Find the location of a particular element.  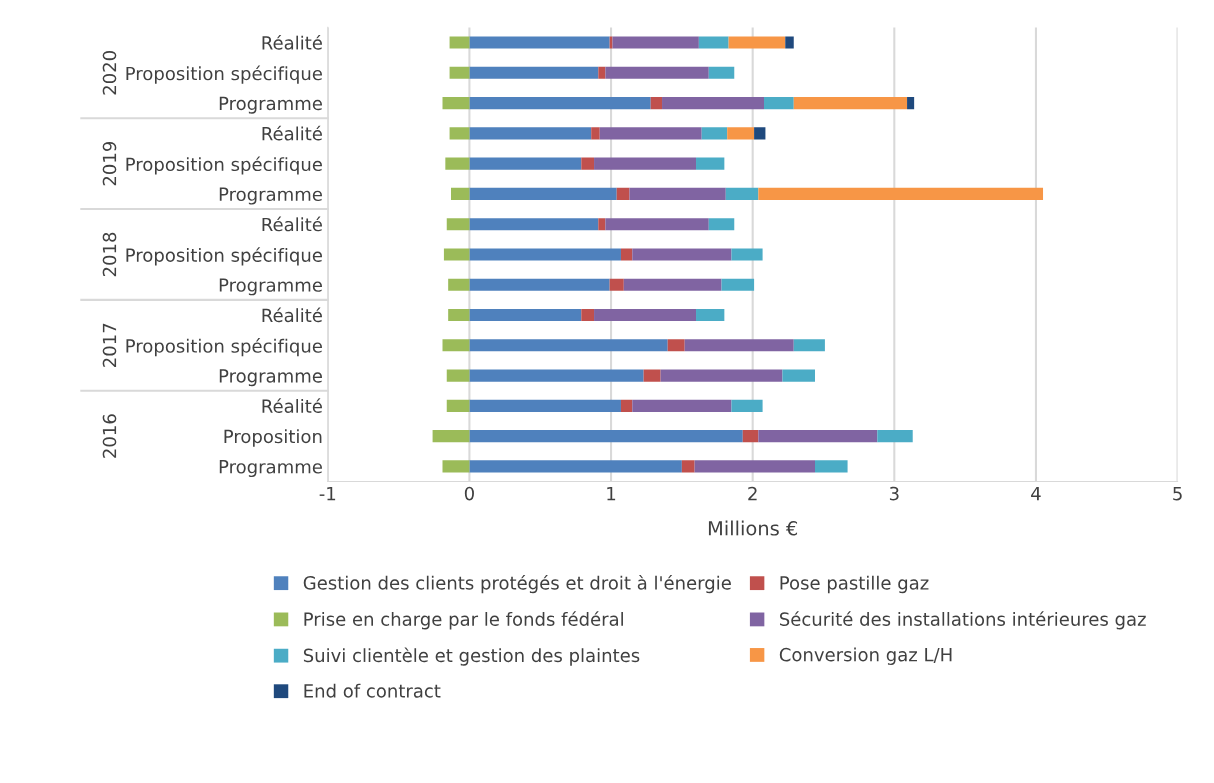

text: 2019 is located at coordinates (109, 163).